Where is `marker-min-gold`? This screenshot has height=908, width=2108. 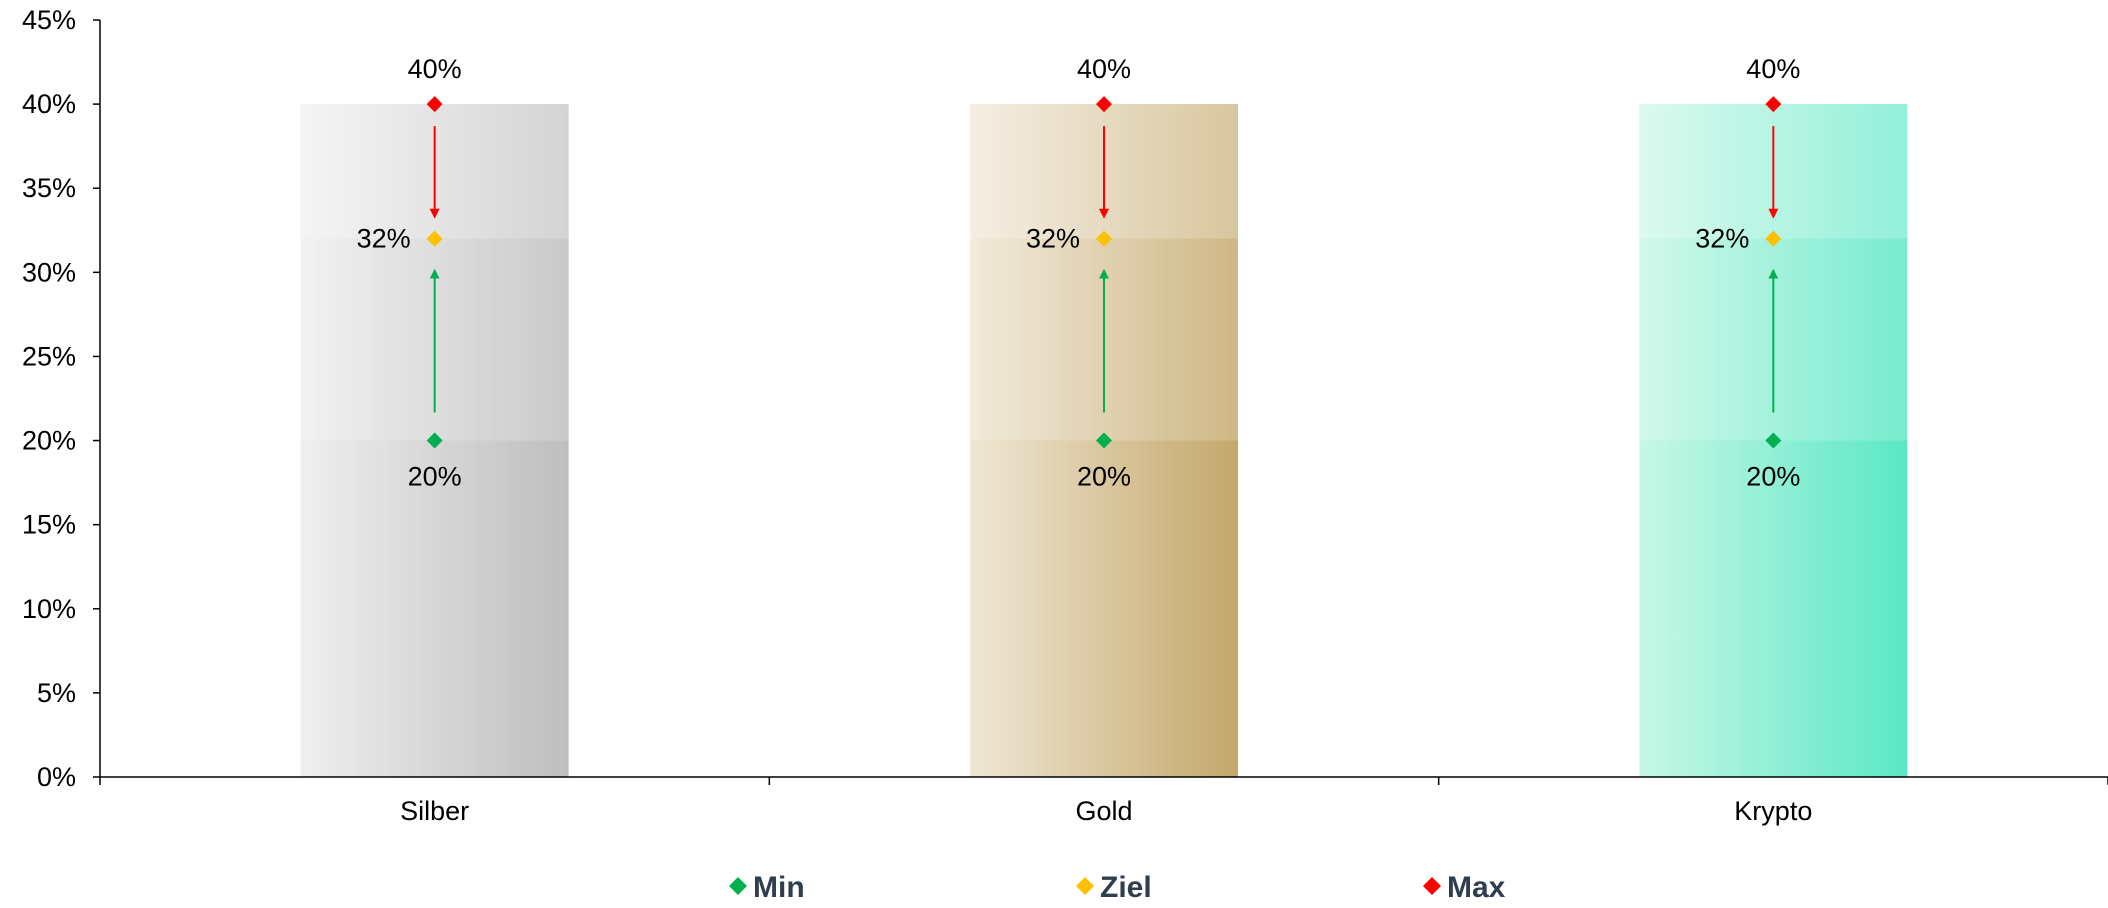 marker-min-gold is located at coordinates (1104, 440).